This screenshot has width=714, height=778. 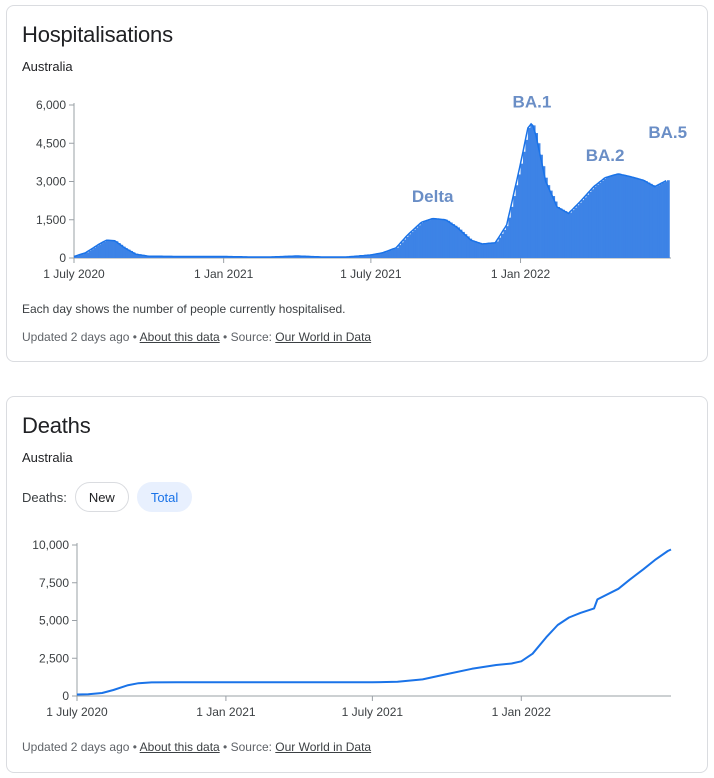 I want to click on y-tick-label: 3,000, so click(x=51, y=182).